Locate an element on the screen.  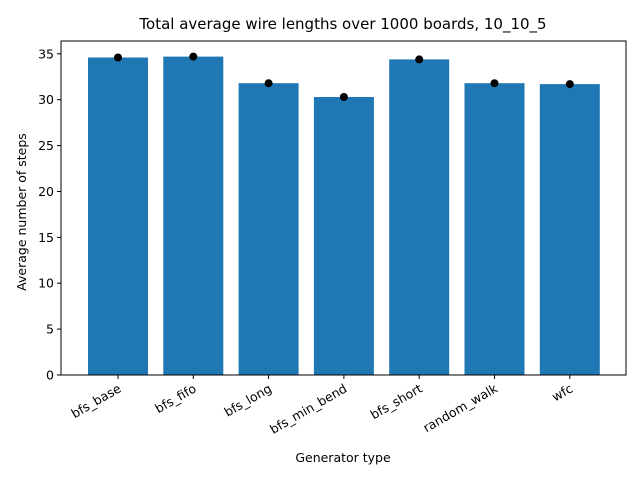
y-tick-label-30: 30 is located at coordinates (46, 99).